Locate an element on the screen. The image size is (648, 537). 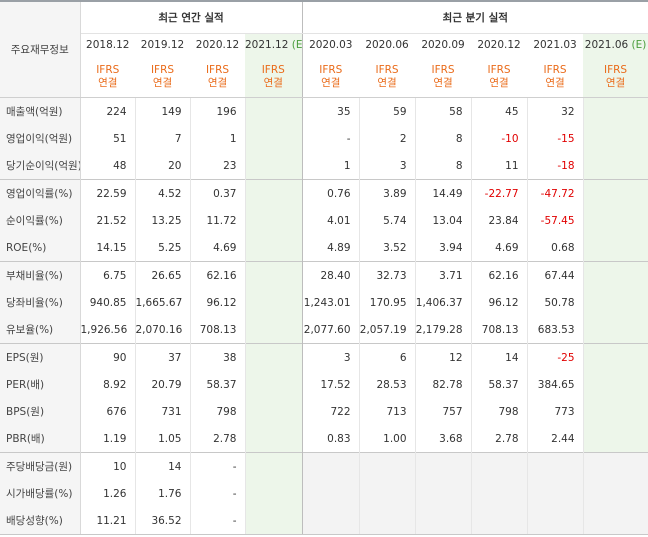
quarter-value: 13.04 is located at coordinates (443, 220).